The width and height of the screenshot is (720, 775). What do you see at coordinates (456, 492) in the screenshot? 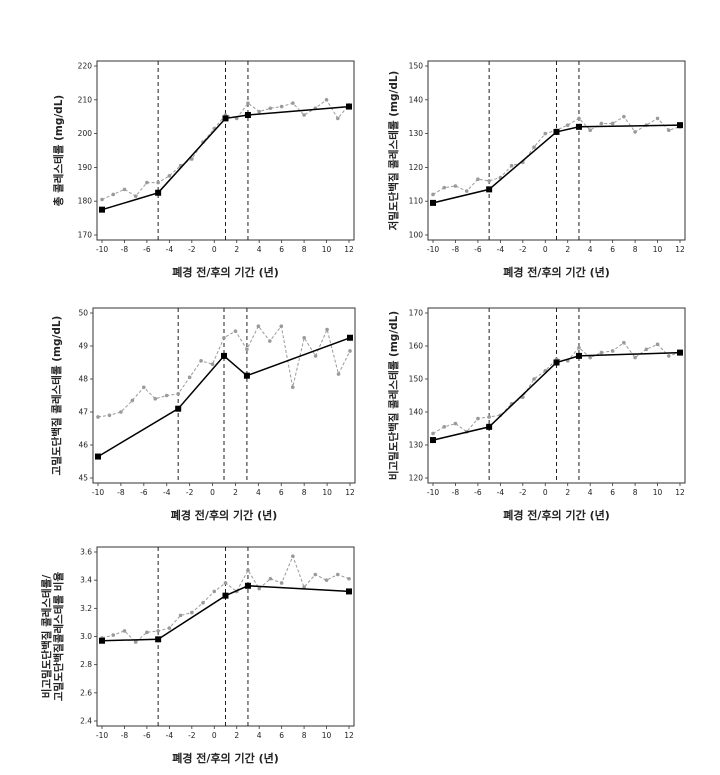
I see `x-tick-label: -8` at bounding box center [456, 492].